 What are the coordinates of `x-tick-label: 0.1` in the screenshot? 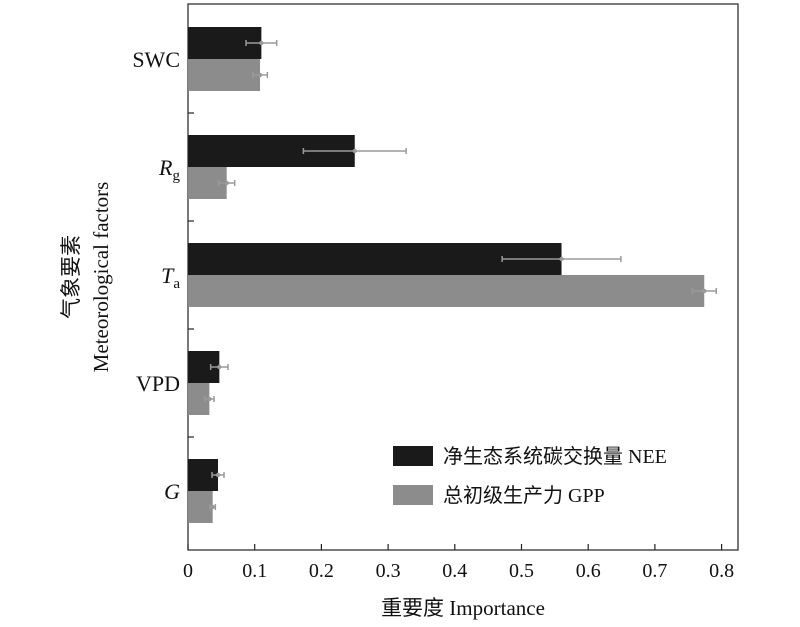 It's located at (254, 571).